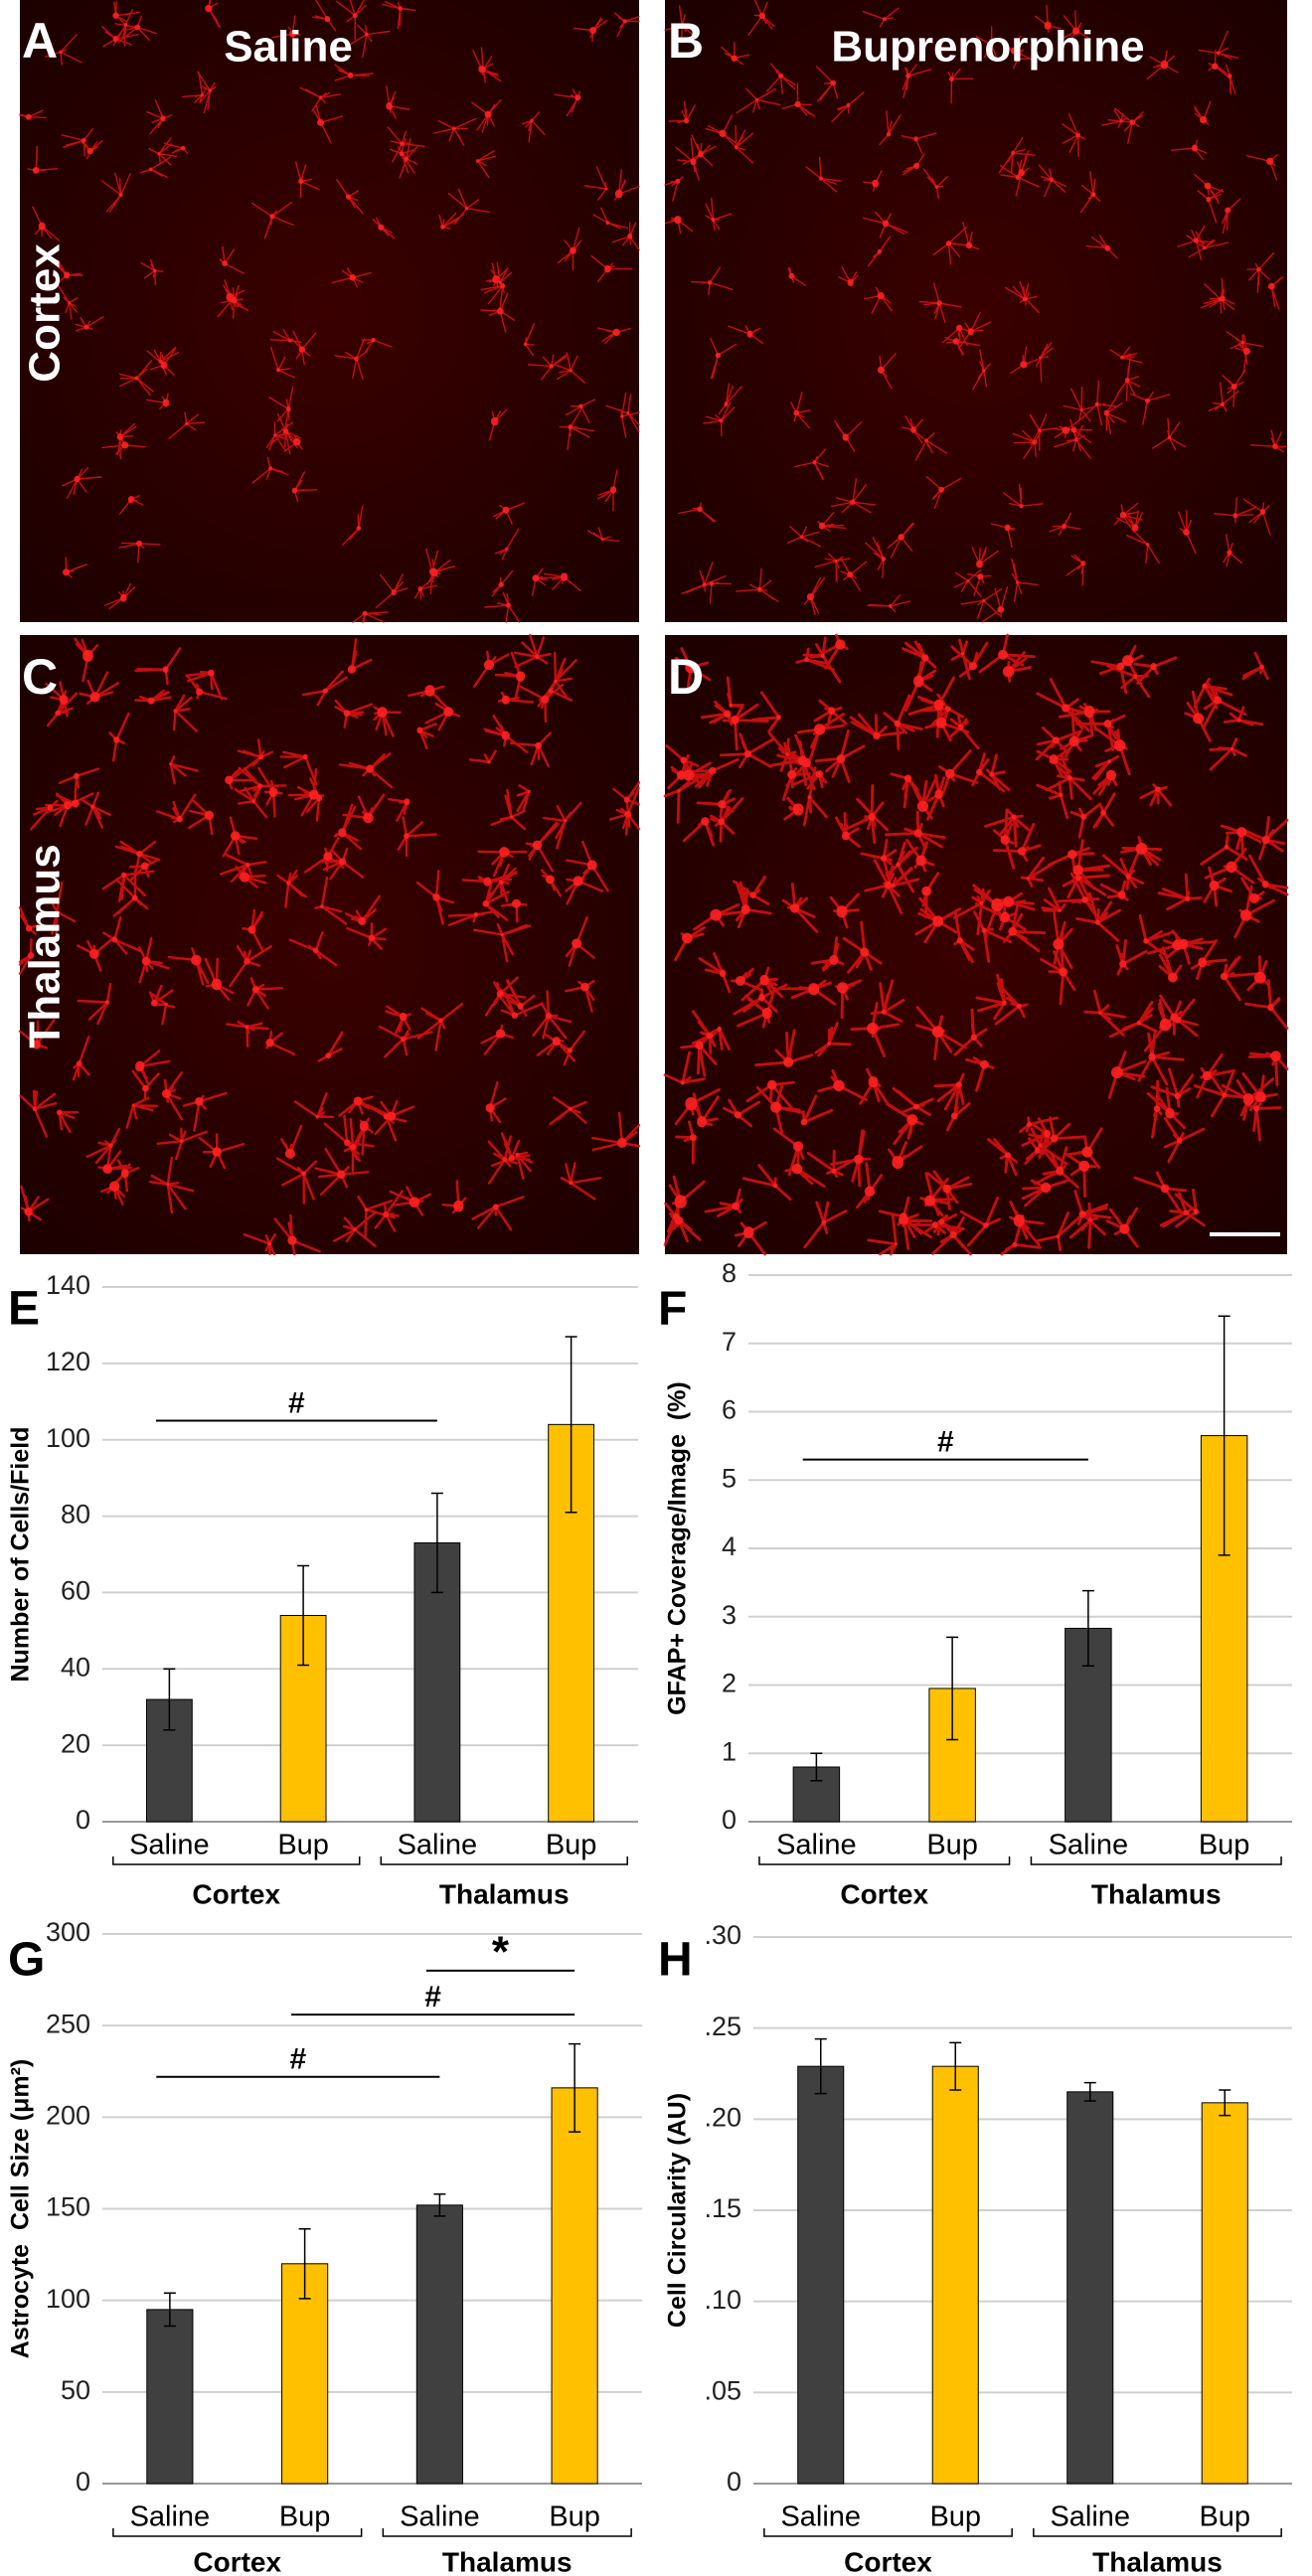 This screenshot has height=2576, width=1312. Describe the element at coordinates (45, 945) in the screenshot. I see `row-label: Thalamus` at that location.